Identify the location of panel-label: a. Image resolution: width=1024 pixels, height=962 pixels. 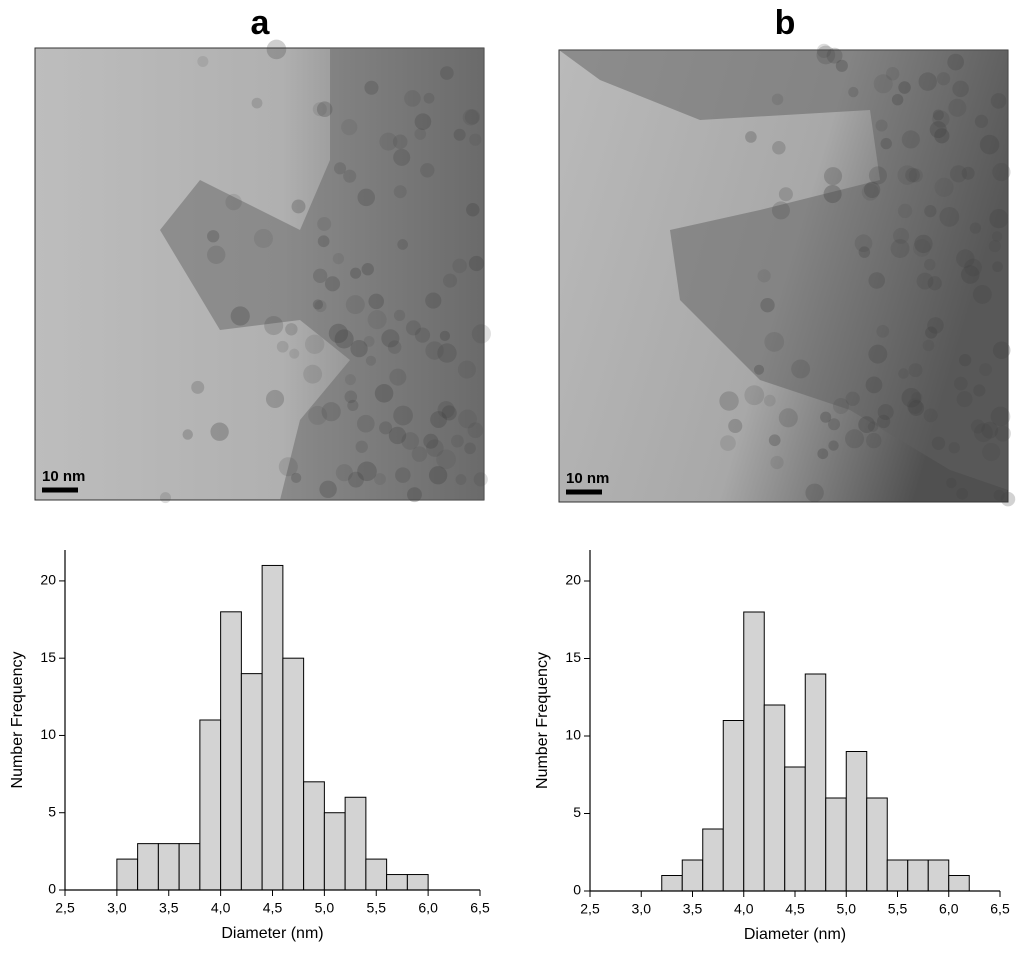
(261, 23).